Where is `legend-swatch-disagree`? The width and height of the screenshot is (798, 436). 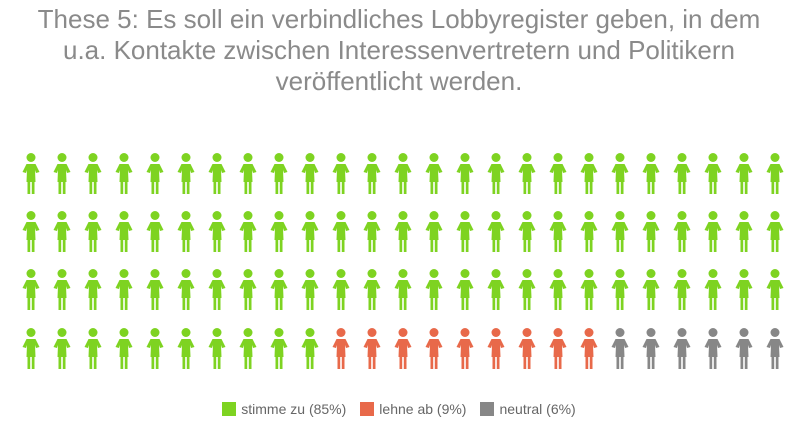 legend-swatch-disagree is located at coordinates (367, 409).